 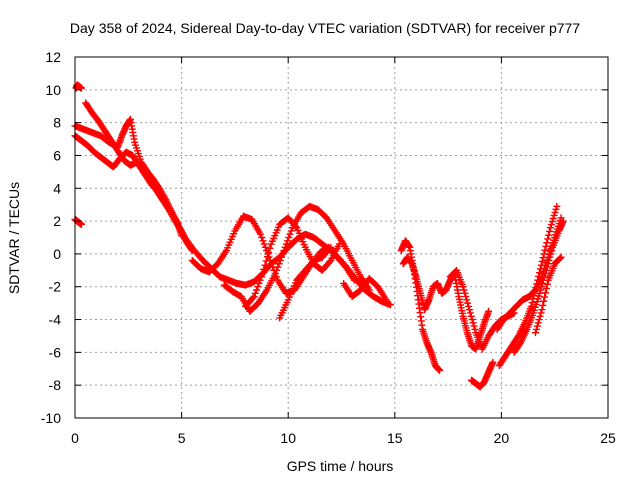 I want to click on series-track-b, so click(x=78, y=221).